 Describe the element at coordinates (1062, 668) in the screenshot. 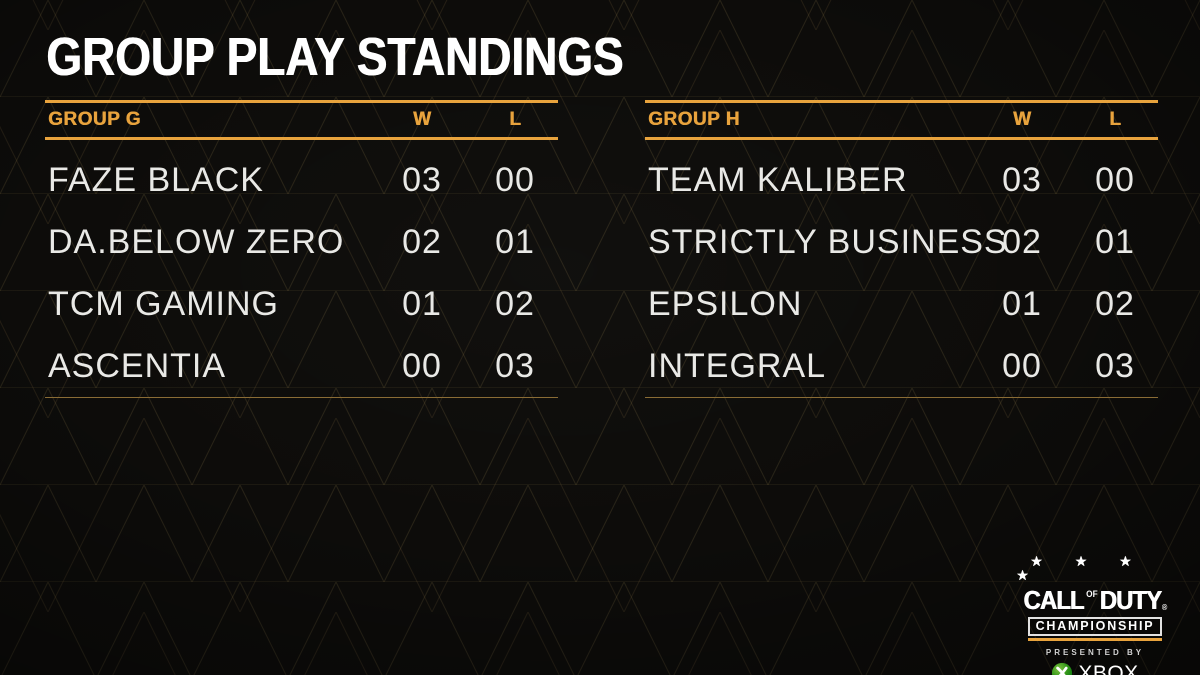

I see `xbox-sphere-icon` at that location.